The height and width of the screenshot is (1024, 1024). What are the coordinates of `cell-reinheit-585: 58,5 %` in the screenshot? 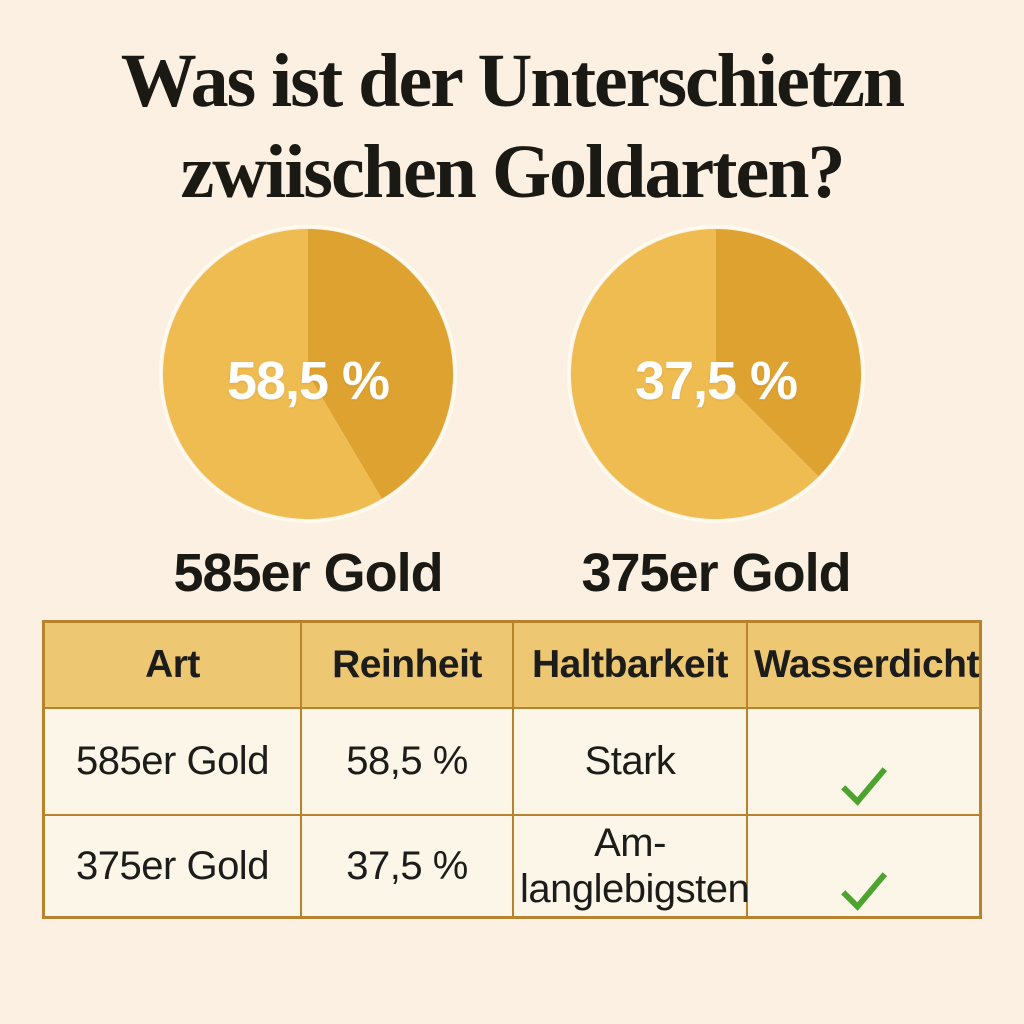 It's located at (407, 761).